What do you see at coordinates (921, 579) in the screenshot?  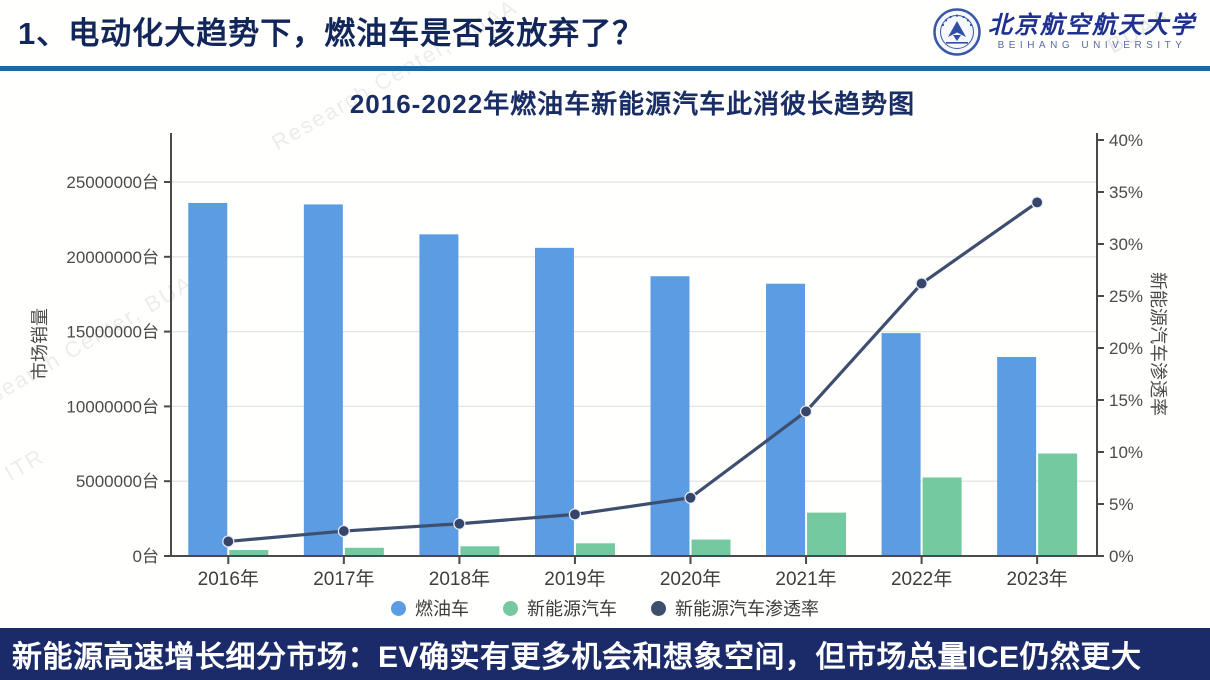 I see `x-axis-tick-label: 2022年` at bounding box center [921, 579].